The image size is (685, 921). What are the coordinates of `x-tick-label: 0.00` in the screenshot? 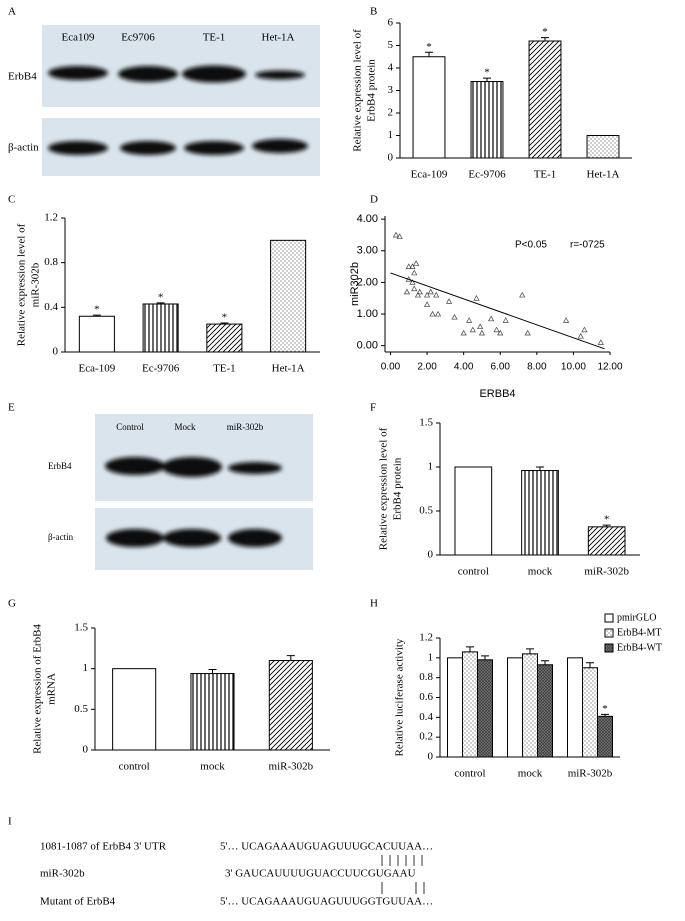 It's located at (391, 367).